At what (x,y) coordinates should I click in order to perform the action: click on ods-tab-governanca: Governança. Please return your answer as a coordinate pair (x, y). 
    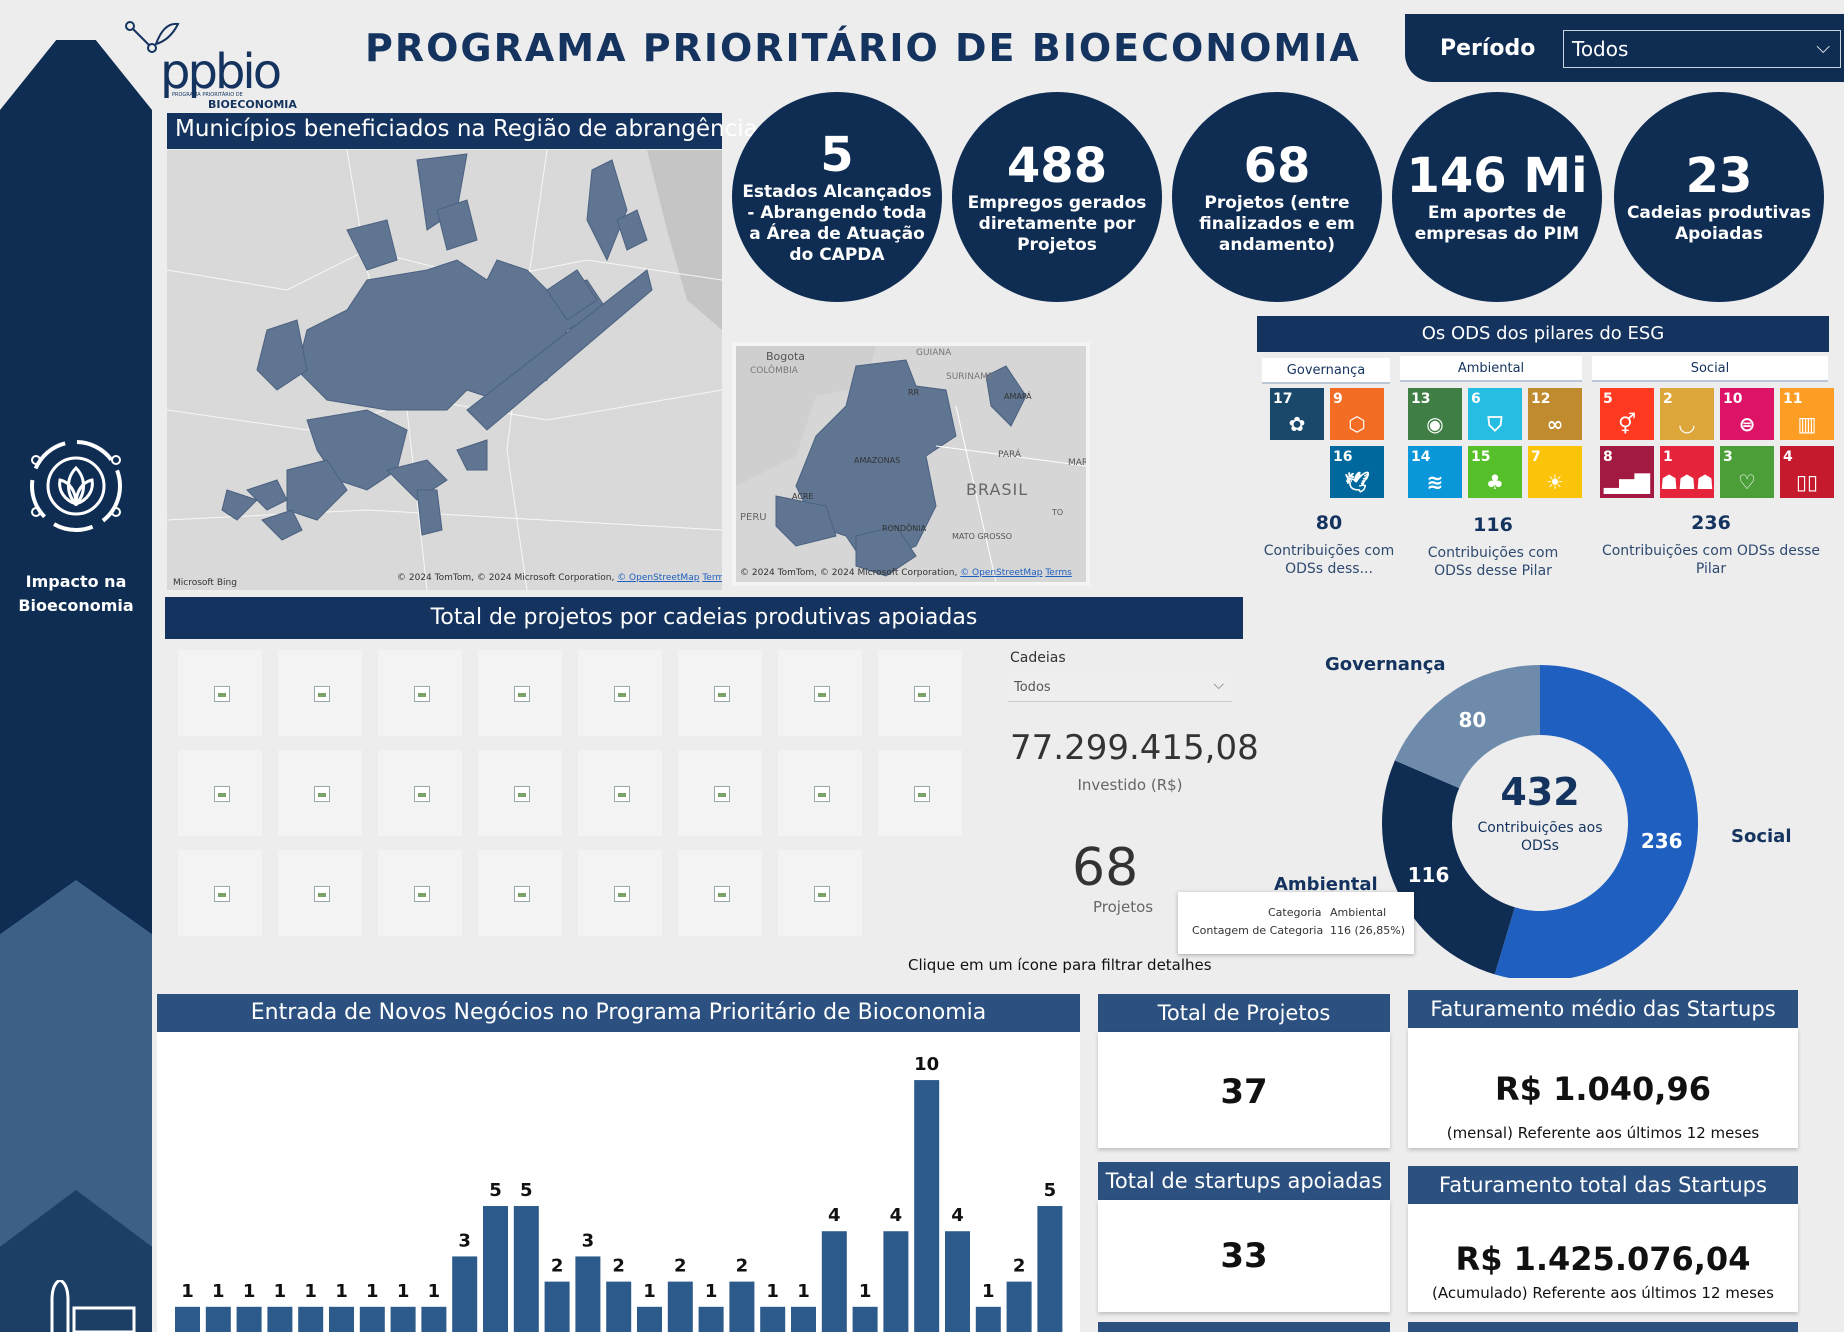
    Looking at the image, I should click on (1326, 371).